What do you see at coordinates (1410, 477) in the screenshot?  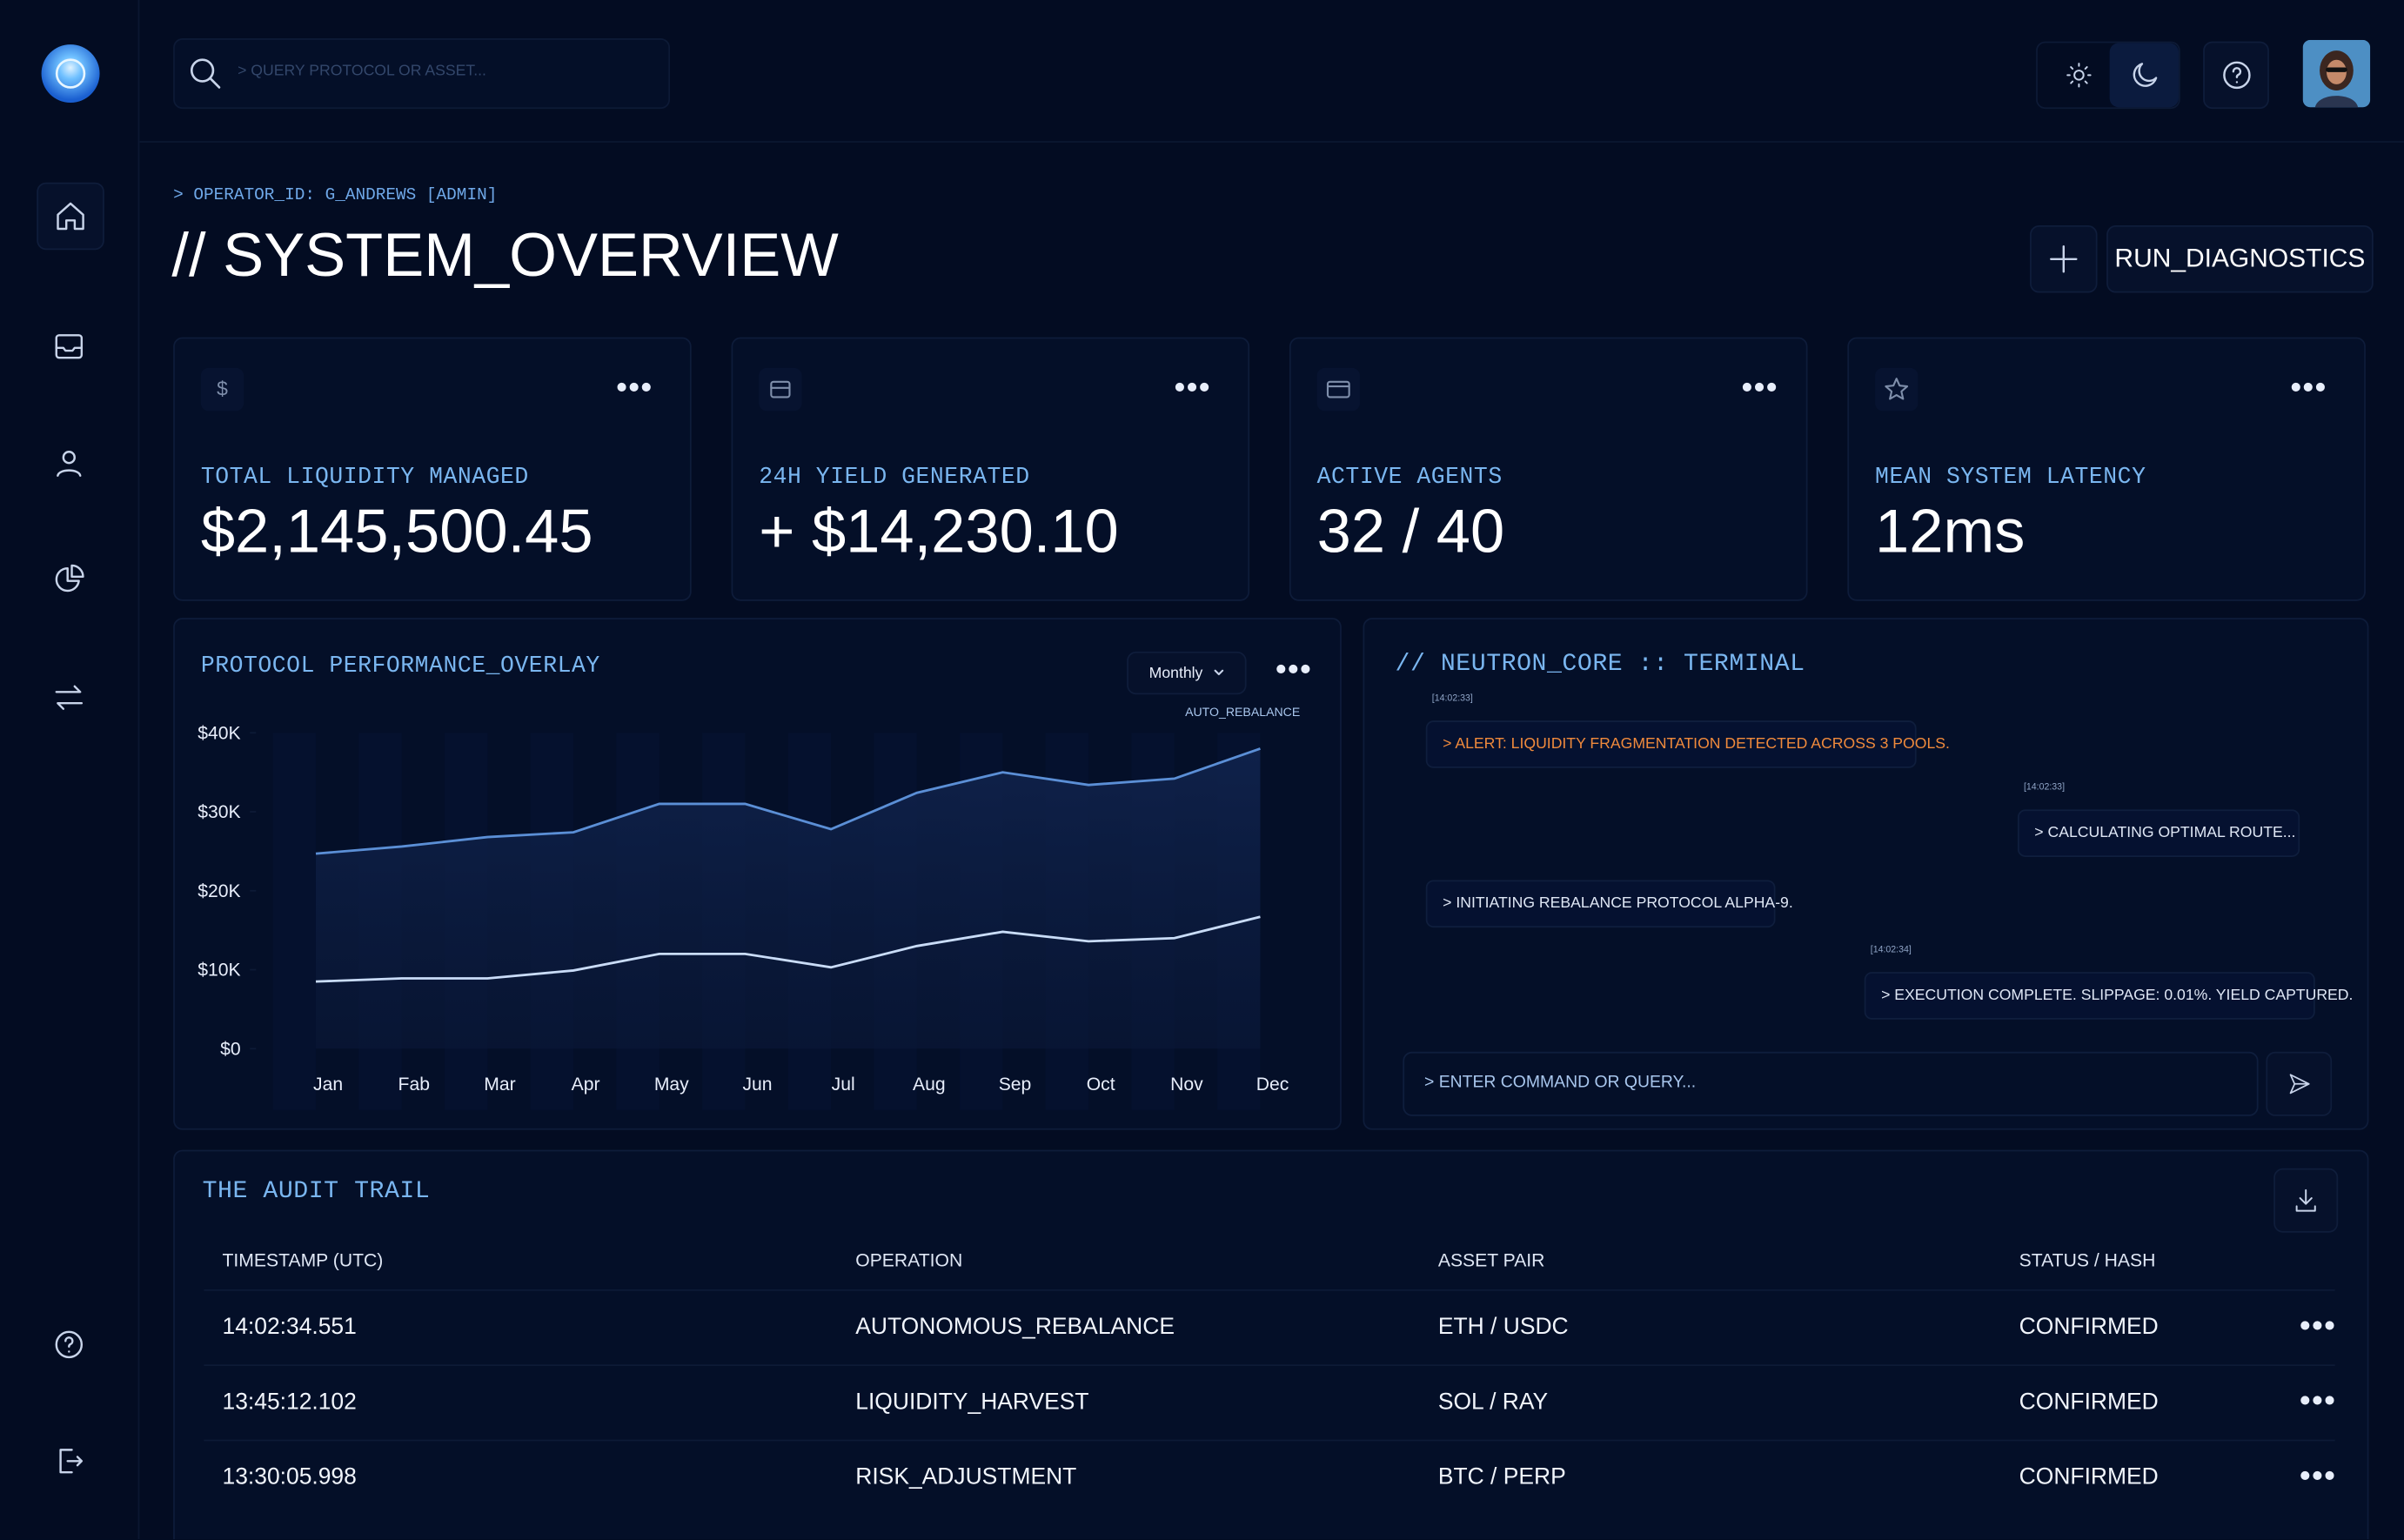 I see `card-label: ACTIVE AGENTS` at bounding box center [1410, 477].